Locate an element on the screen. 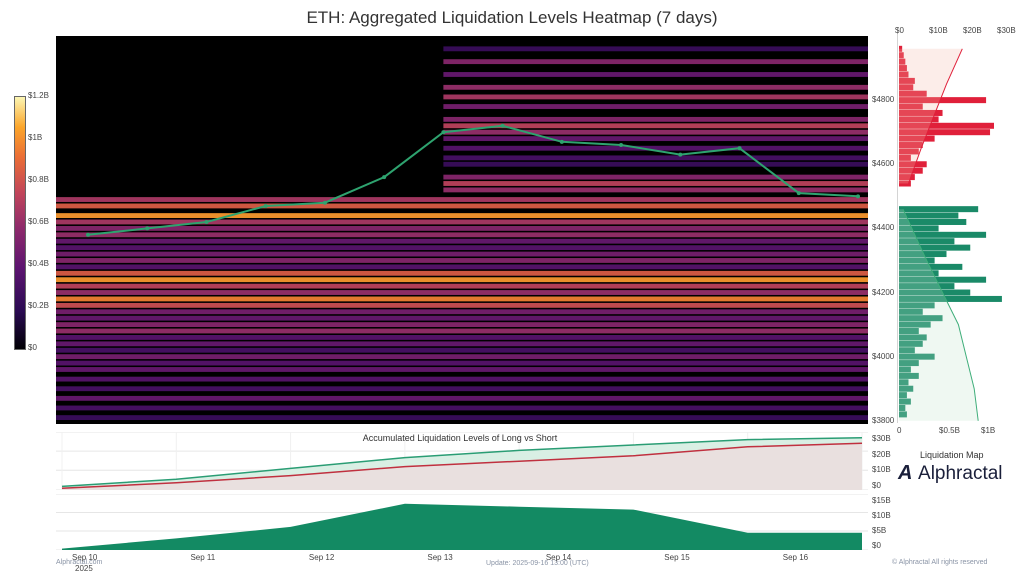 The height and width of the screenshot is (576, 1024). copyright: © Alphractal All rights reserved is located at coordinates (940, 562).